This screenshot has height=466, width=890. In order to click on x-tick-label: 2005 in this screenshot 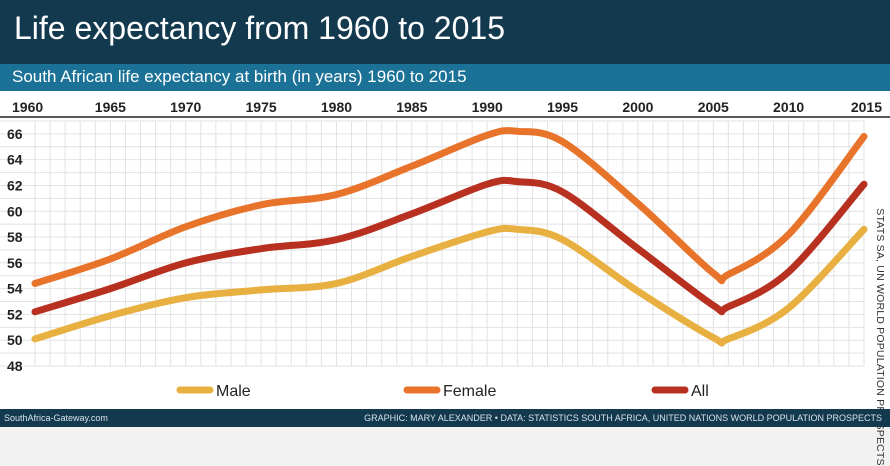, I will do `click(713, 107)`.